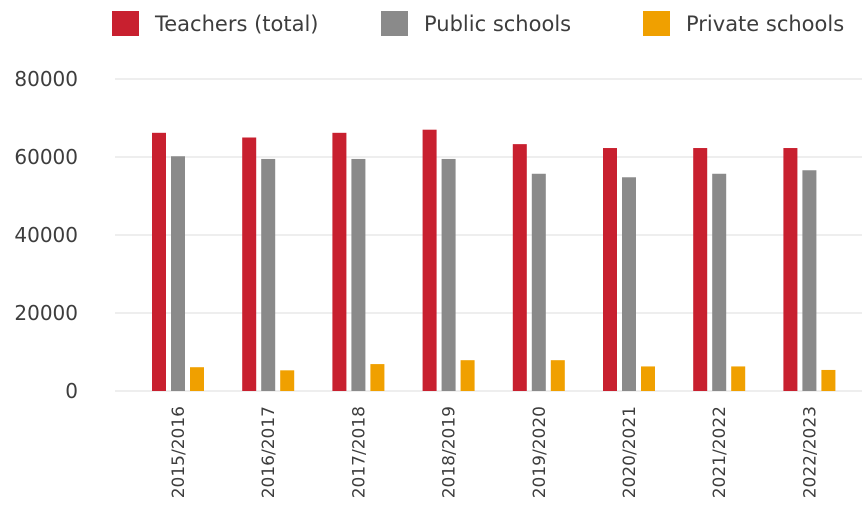 The width and height of the screenshot is (862, 513). I want to click on legend-label: Public schools, so click(497, 24).